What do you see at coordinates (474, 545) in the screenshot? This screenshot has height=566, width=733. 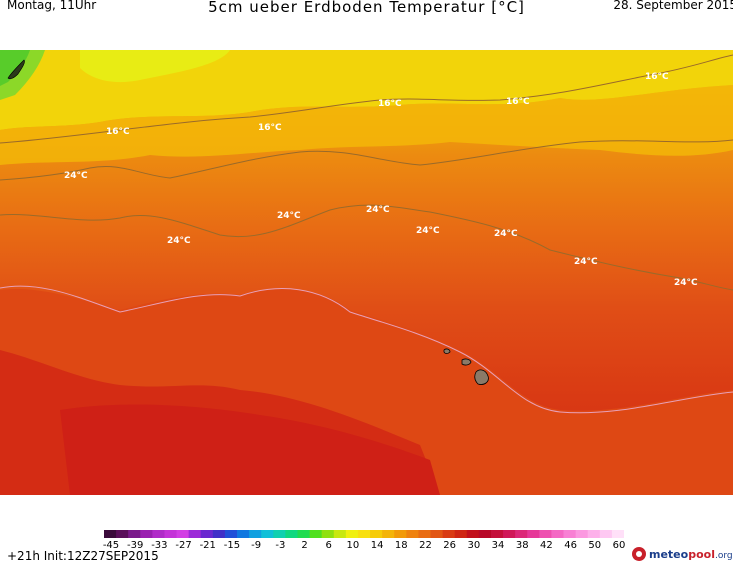 I see `color-scale-tick-label: 30` at bounding box center [474, 545].